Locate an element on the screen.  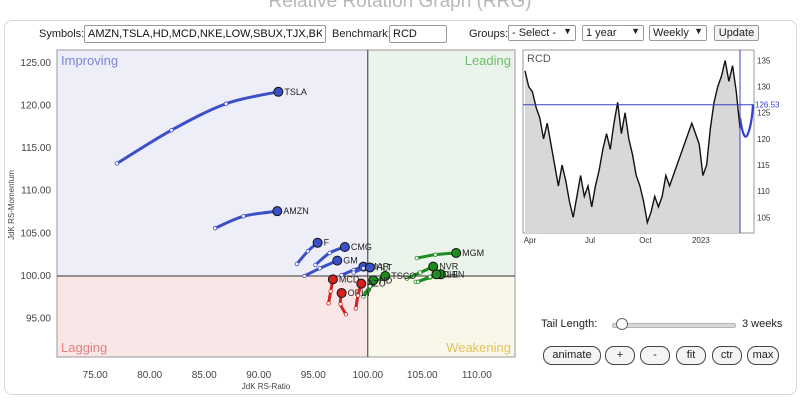
head-point-hlt is located at coordinates (369, 267).